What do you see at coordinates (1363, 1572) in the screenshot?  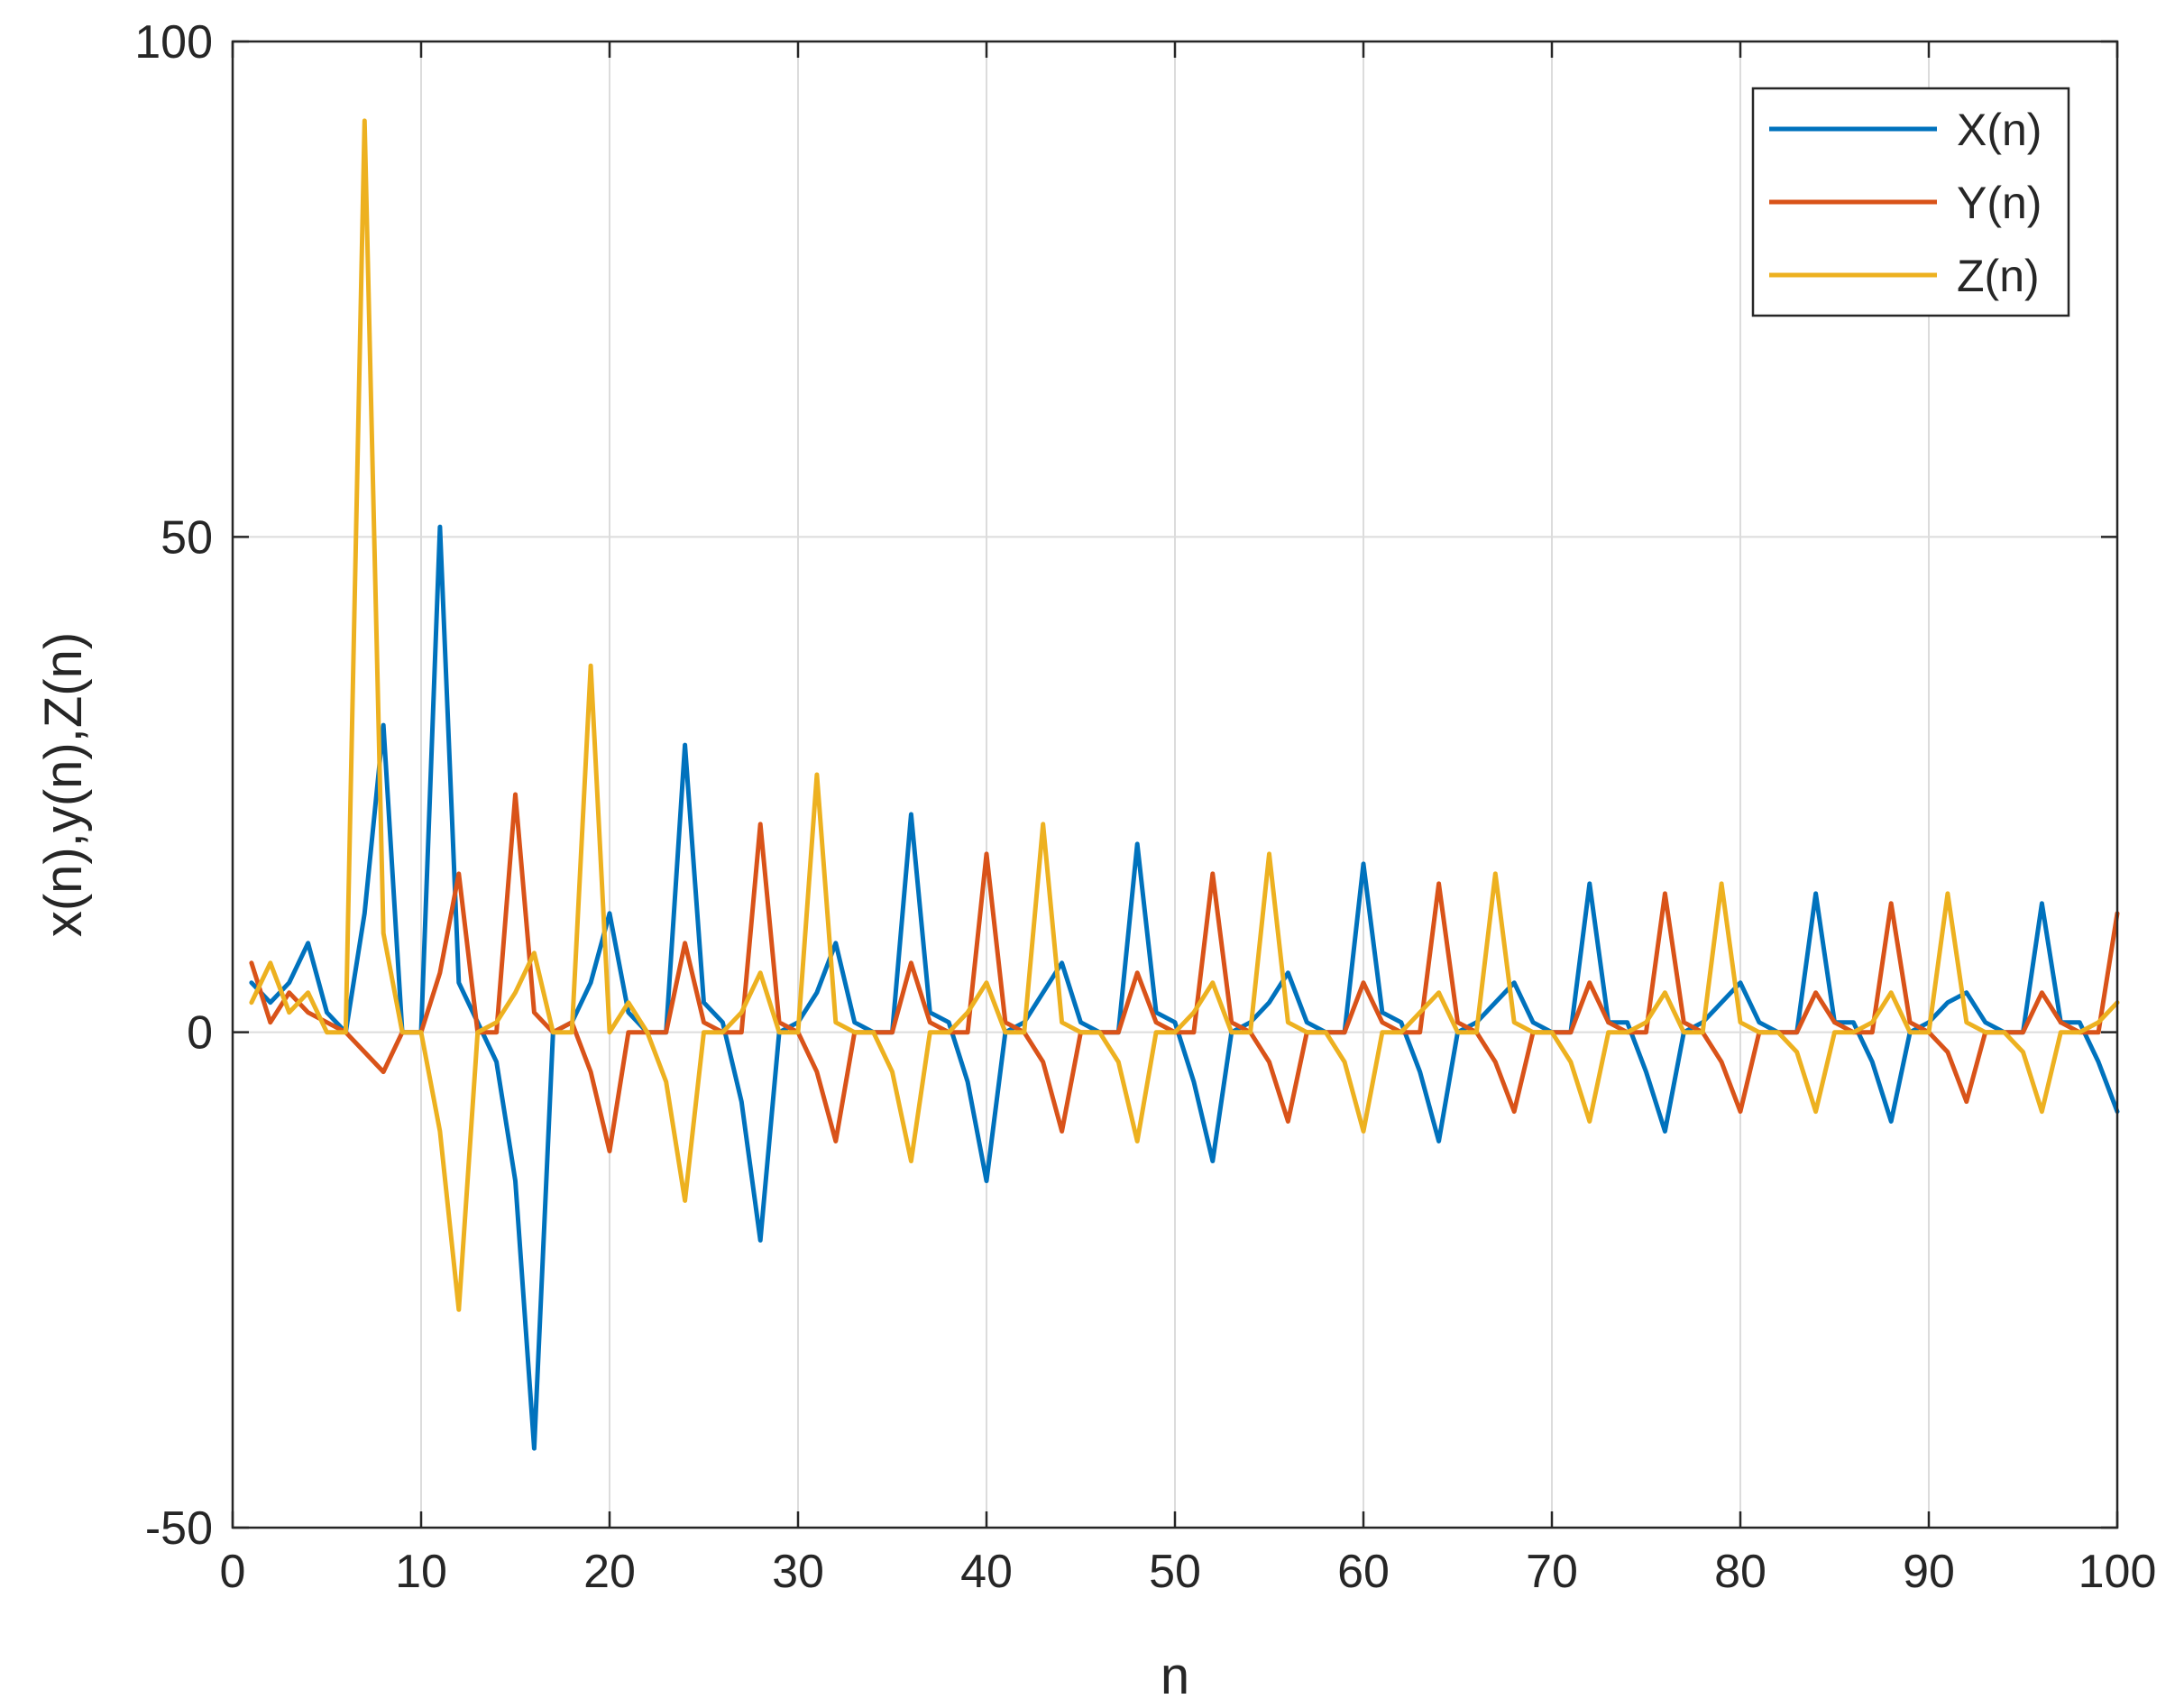 I see `x-tick-label: 60` at bounding box center [1363, 1572].